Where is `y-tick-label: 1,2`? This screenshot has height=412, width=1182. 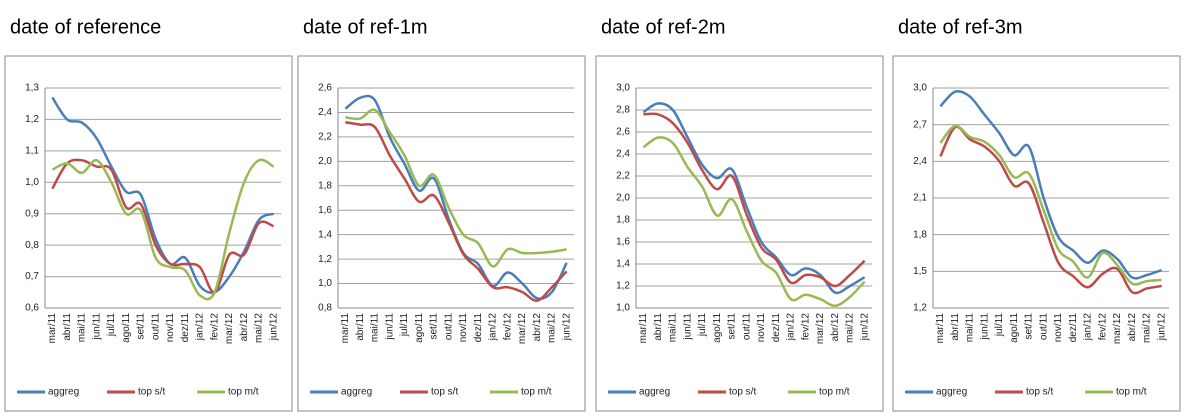
y-tick-label: 1,2 is located at coordinates (920, 308).